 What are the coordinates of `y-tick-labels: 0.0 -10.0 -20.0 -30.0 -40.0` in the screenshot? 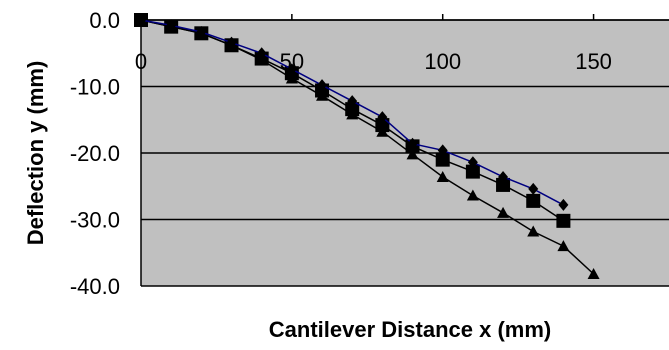 It's located at (95, 153).